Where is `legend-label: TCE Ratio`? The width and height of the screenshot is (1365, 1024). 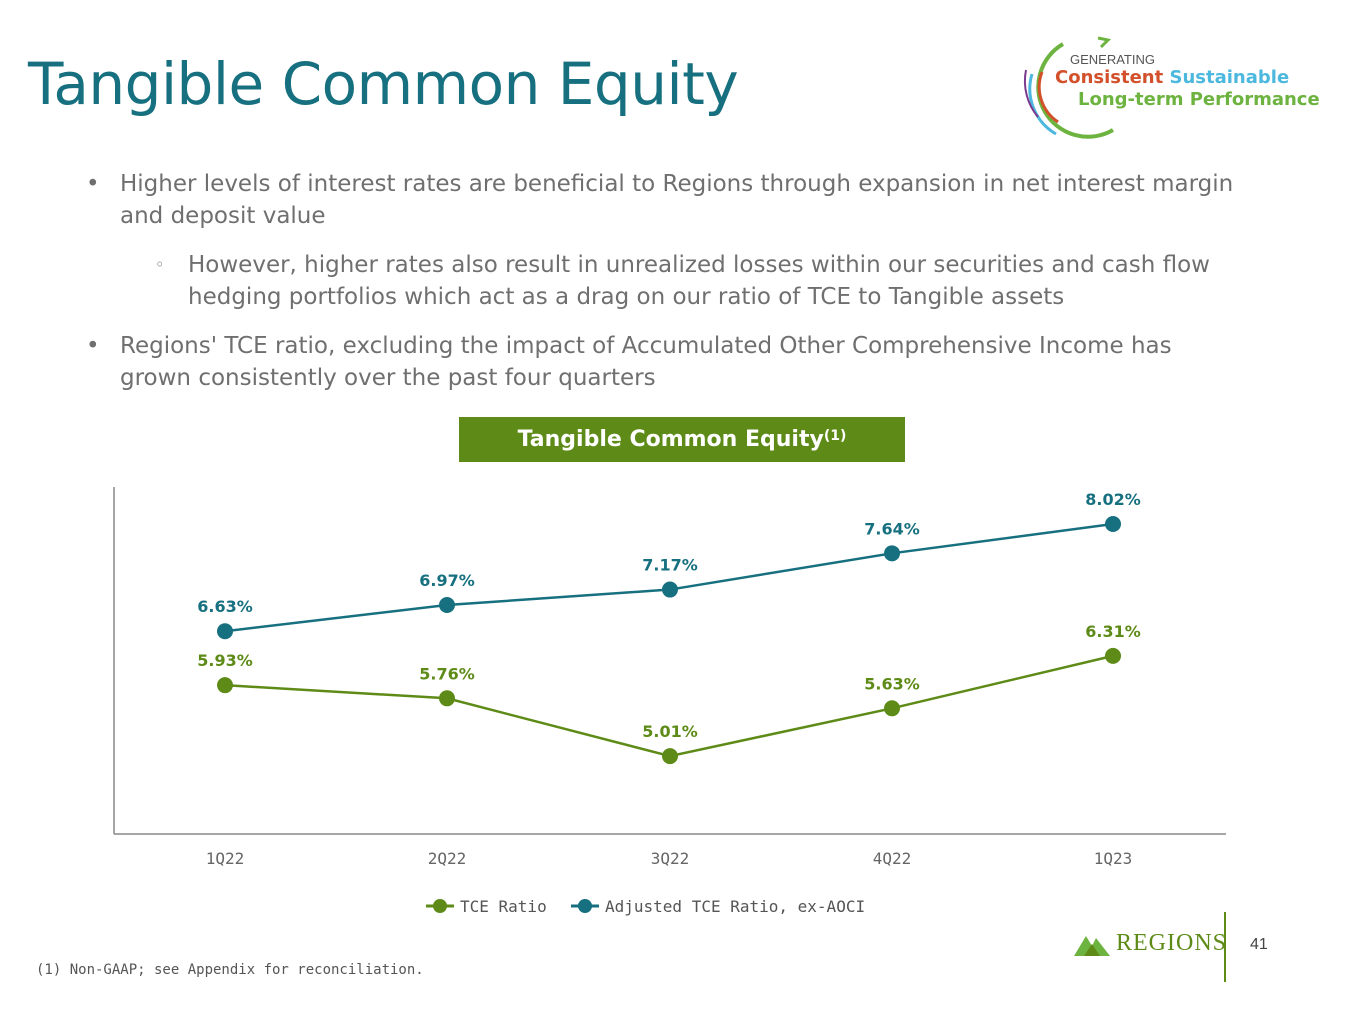
legend-label: TCE Ratio is located at coordinates (503, 906).